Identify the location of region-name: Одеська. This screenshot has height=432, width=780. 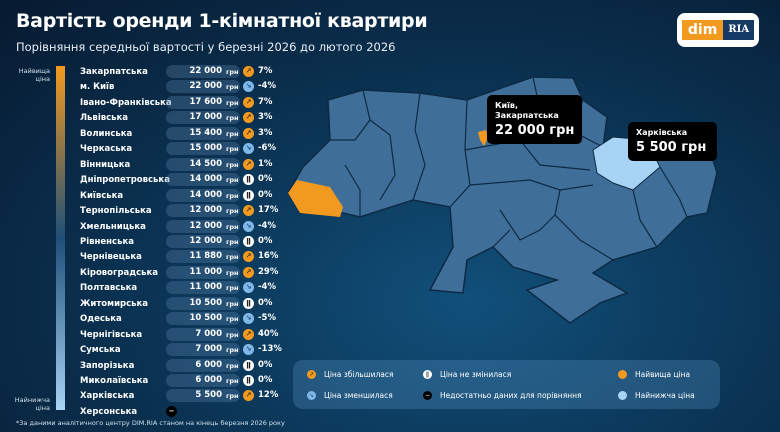
(101, 319).